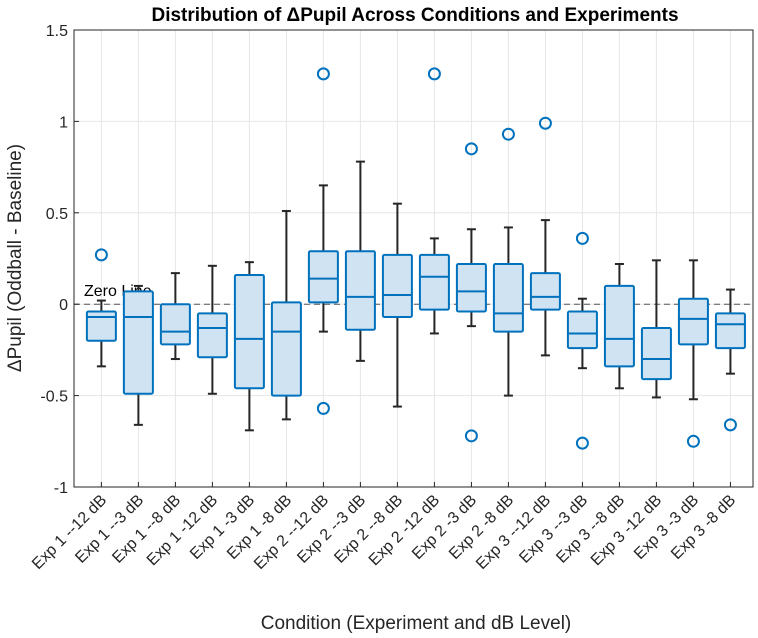  I want to click on y-axis-label: ΔPupil (Oddball - Baseline), so click(15, 258).